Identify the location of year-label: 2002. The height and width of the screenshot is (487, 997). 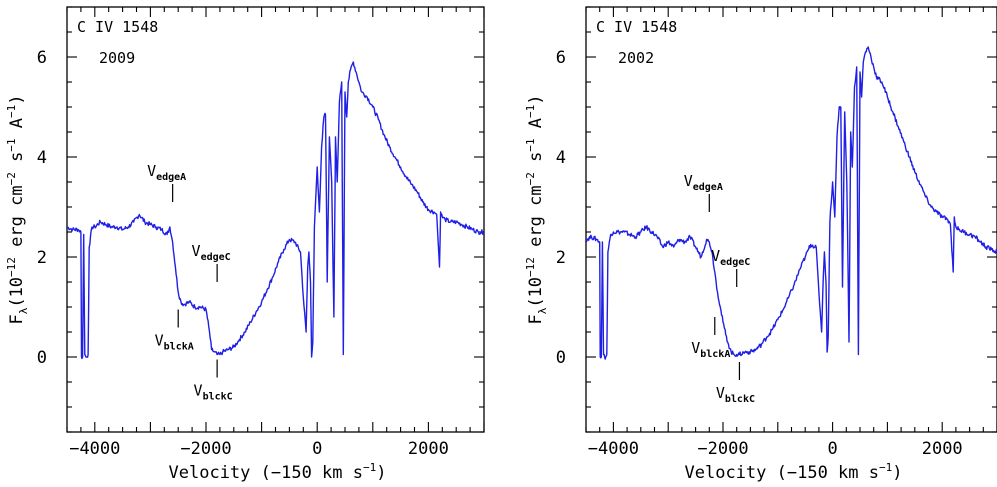
(636, 58).